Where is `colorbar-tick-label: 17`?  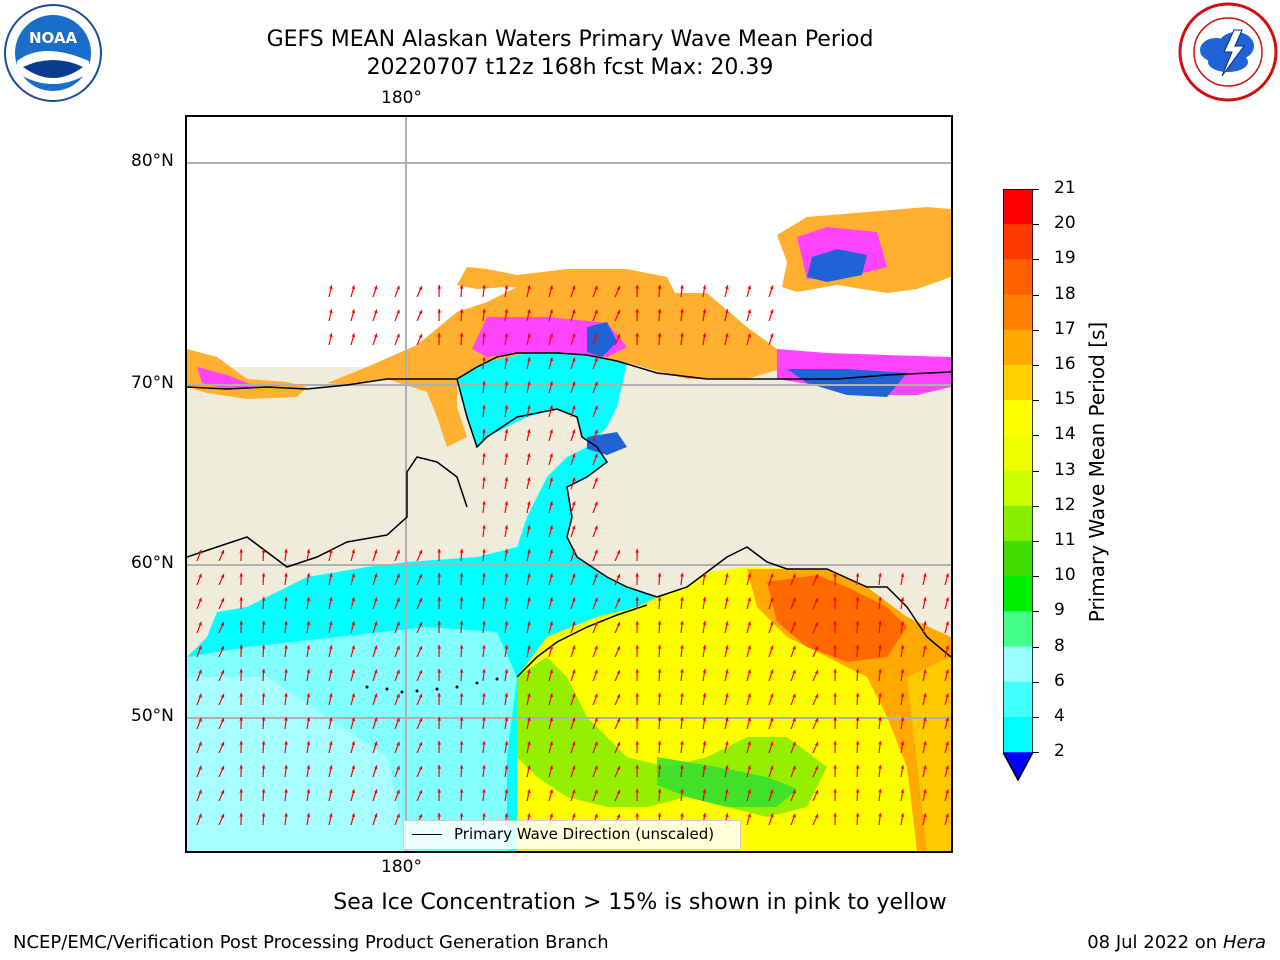
colorbar-tick-label: 17 is located at coordinates (1065, 328).